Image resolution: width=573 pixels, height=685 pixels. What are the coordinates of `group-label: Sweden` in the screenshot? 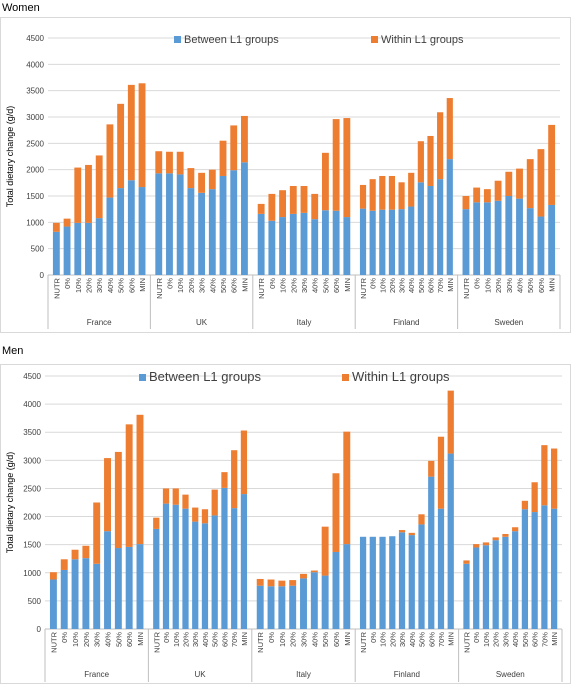 It's located at (508, 322).